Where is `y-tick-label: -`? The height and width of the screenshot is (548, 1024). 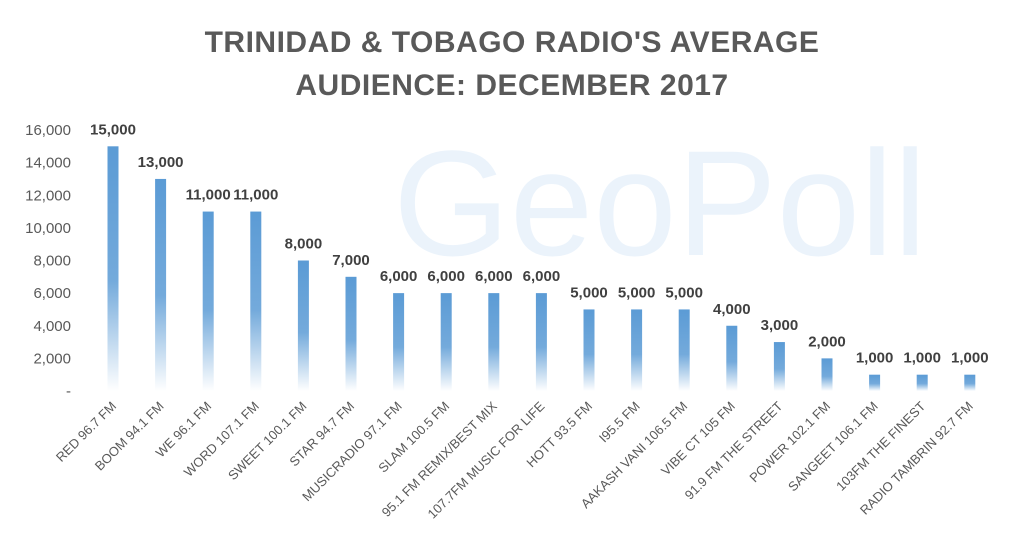
y-tick-label: - is located at coordinates (68, 391).